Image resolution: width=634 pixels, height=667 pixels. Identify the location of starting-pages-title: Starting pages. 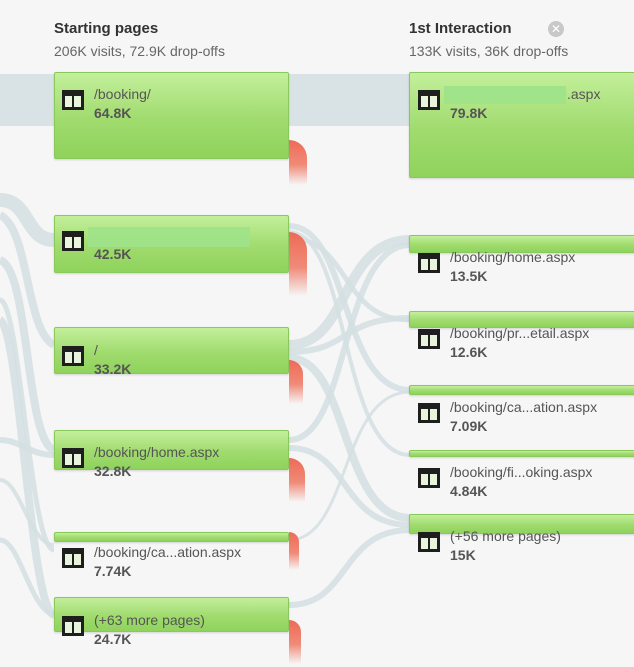
(106, 28).